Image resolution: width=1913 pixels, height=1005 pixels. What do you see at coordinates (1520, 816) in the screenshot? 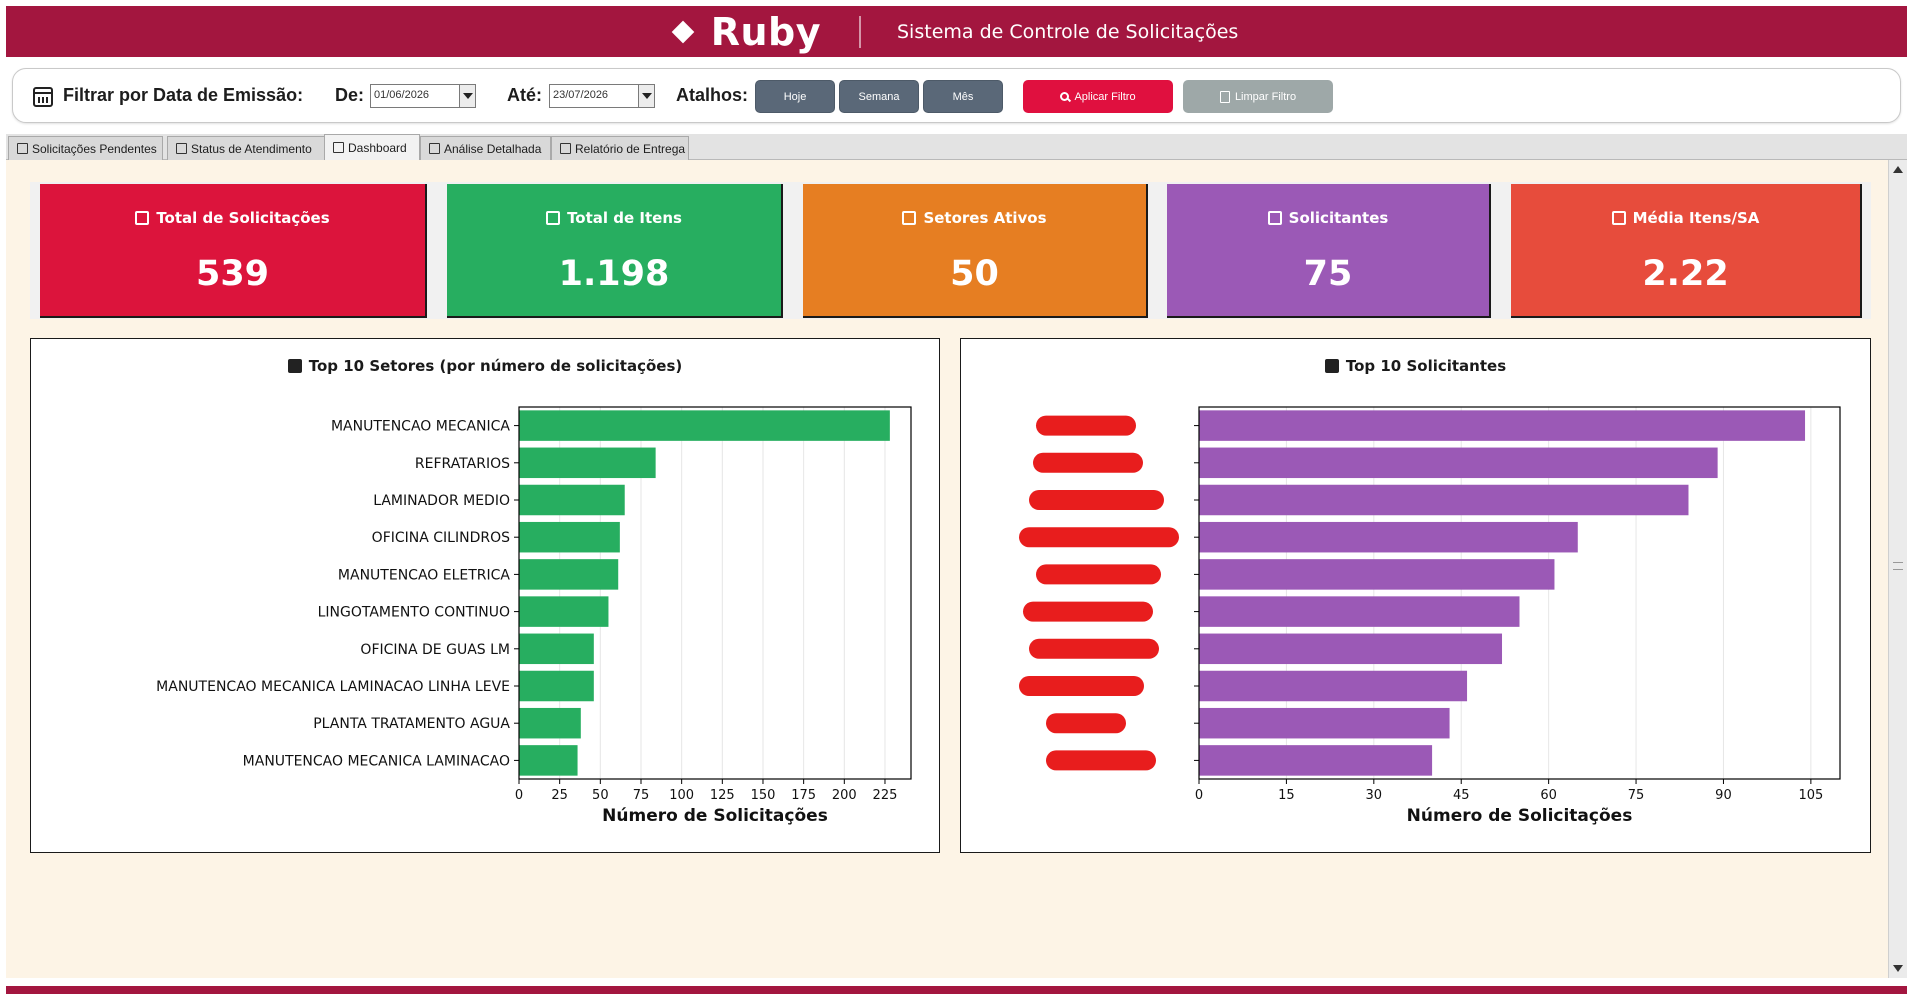
I see `x-axis-label: Número de Solicitações` at bounding box center [1520, 816].